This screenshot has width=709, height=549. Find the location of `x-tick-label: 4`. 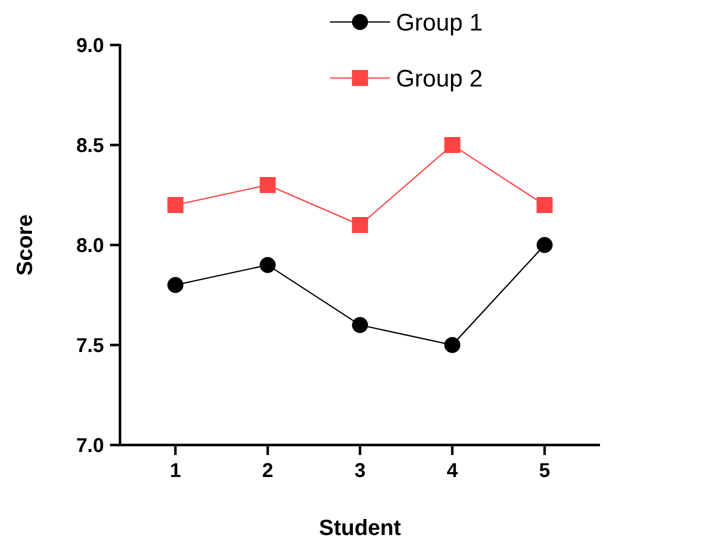

x-tick-label: 4 is located at coordinates (452, 471).